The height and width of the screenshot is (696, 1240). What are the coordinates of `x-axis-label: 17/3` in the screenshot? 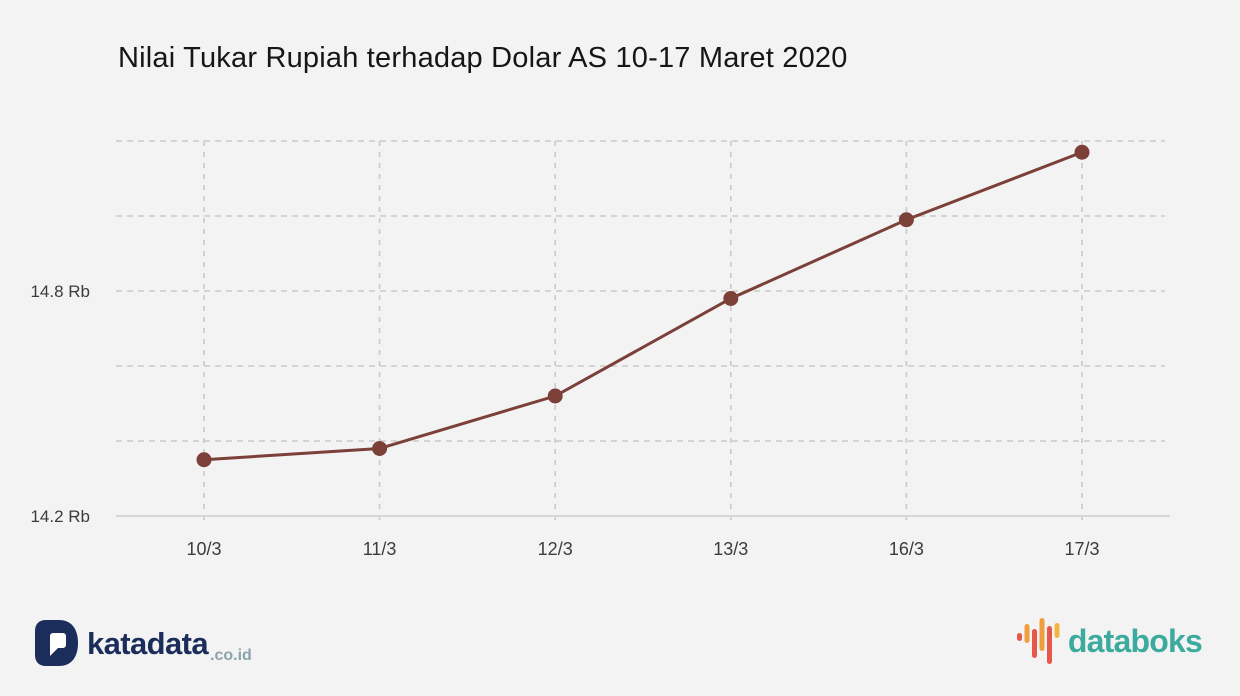 It's located at (1081, 549).